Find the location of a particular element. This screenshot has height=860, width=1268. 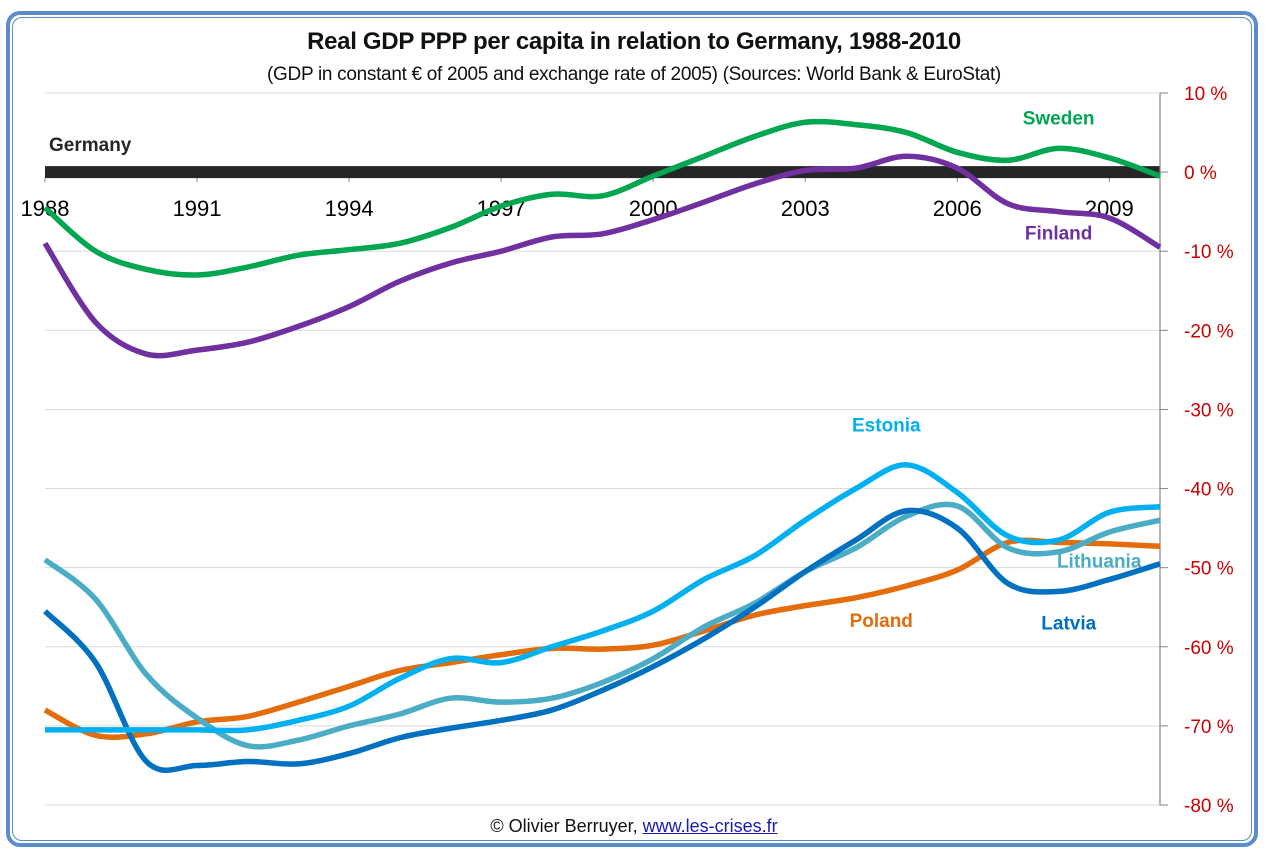

germany-baseline-group: Germany is located at coordinates (602, 157).